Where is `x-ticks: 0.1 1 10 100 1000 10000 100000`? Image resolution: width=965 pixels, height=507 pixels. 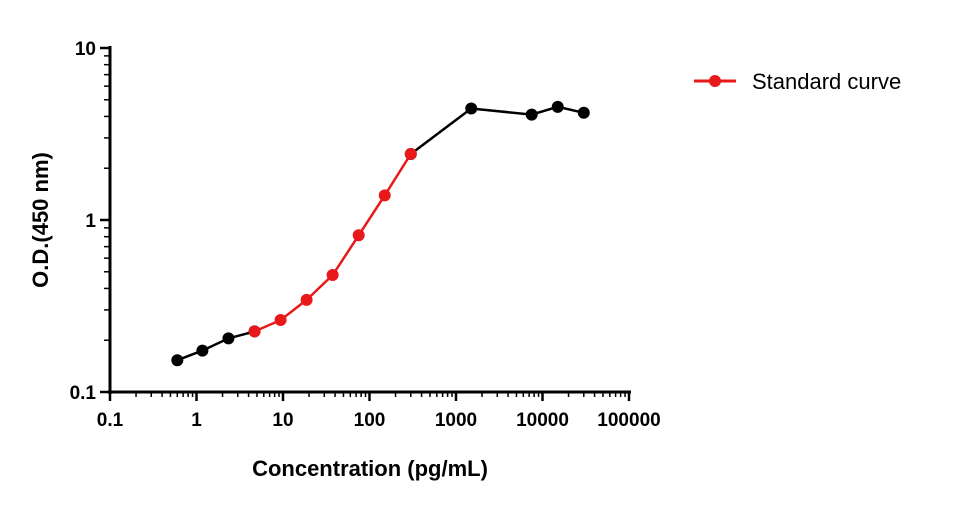
x-ticks: 0.1 1 10 100 1000 10000 100000 is located at coordinates (379, 411).